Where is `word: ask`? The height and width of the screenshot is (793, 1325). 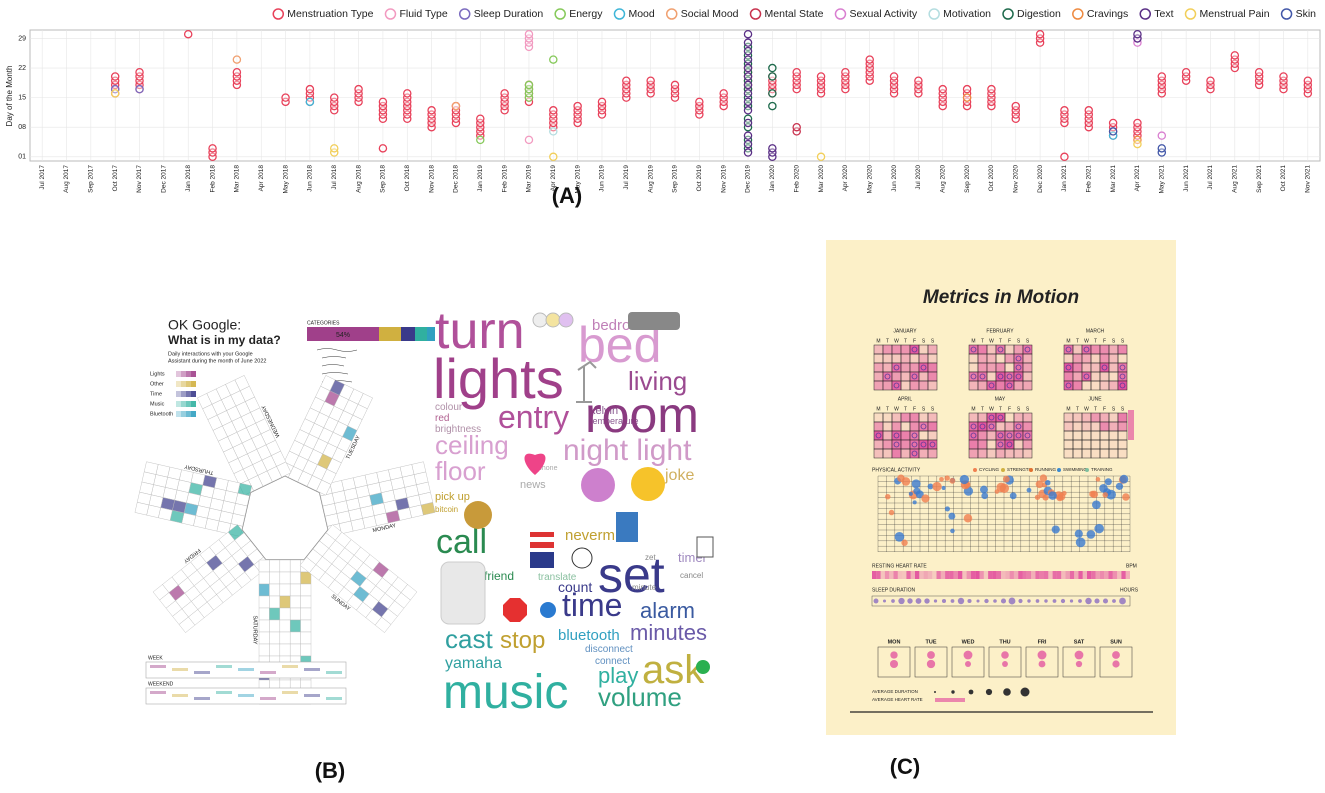
word: ask is located at coordinates (673, 670).